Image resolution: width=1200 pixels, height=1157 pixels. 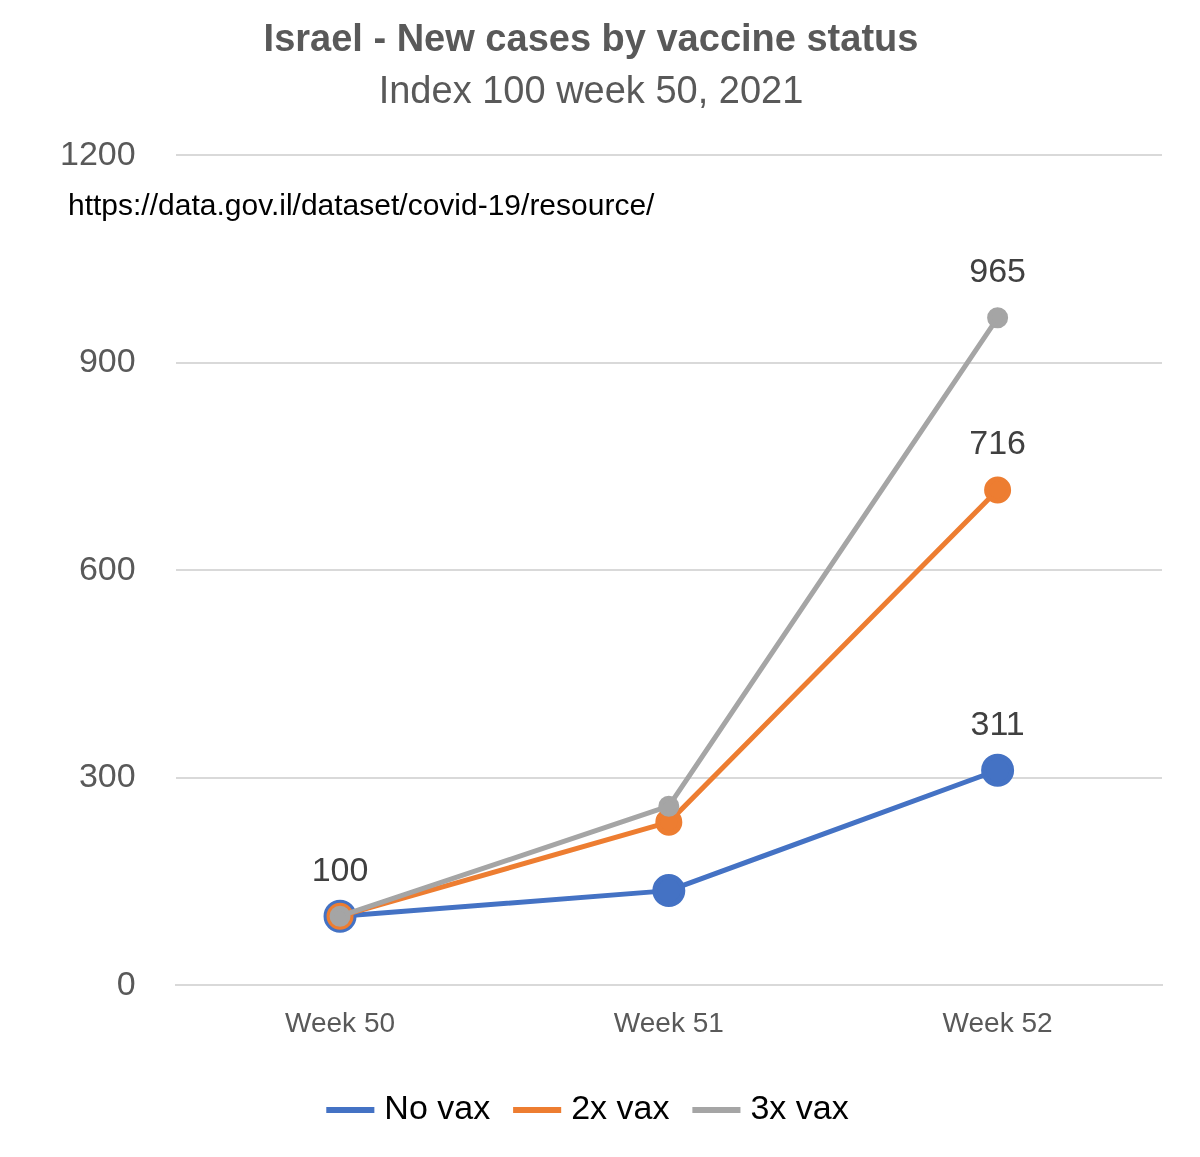 I want to click on y-tick-label: 300, so click(x=107, y=775).